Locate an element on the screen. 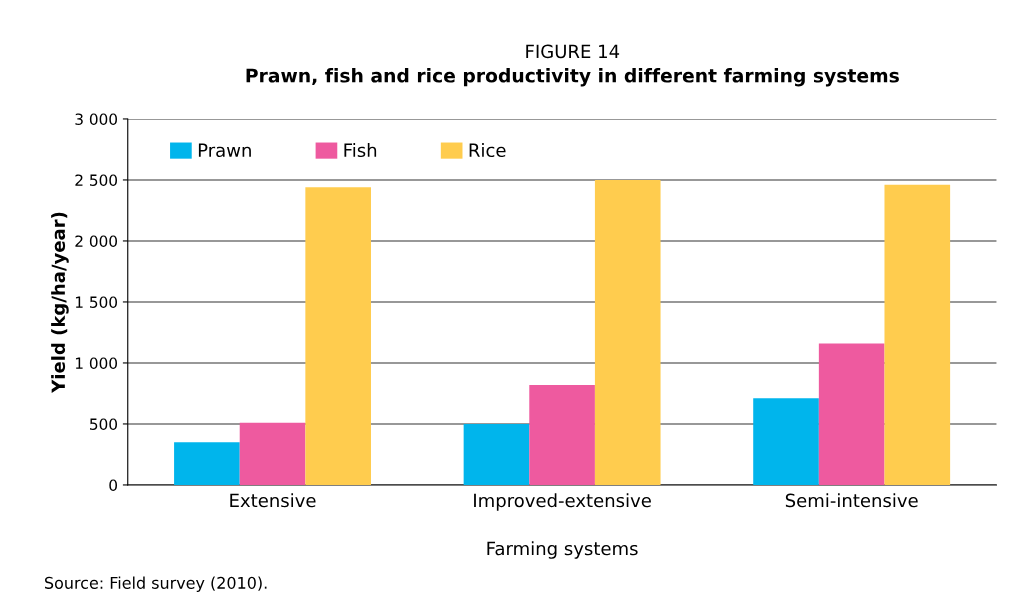  legend-label: Prawn is located at coordinates (224, 150).